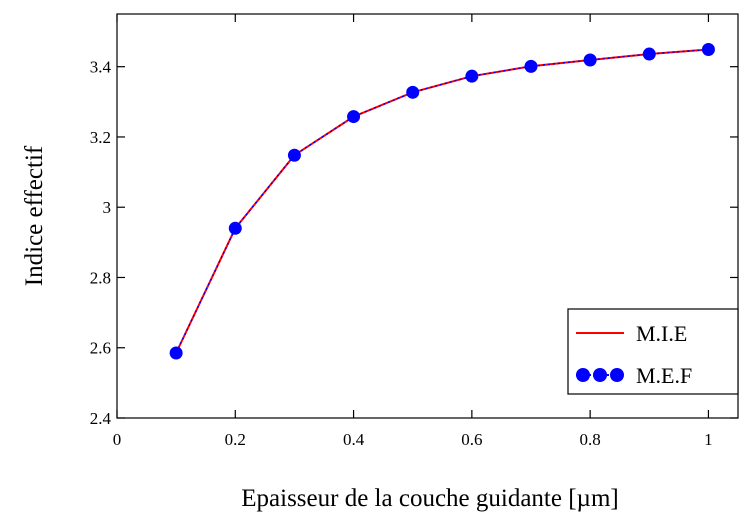  I want to click on y-tick-label-5: 3.4, so click(101, 67).